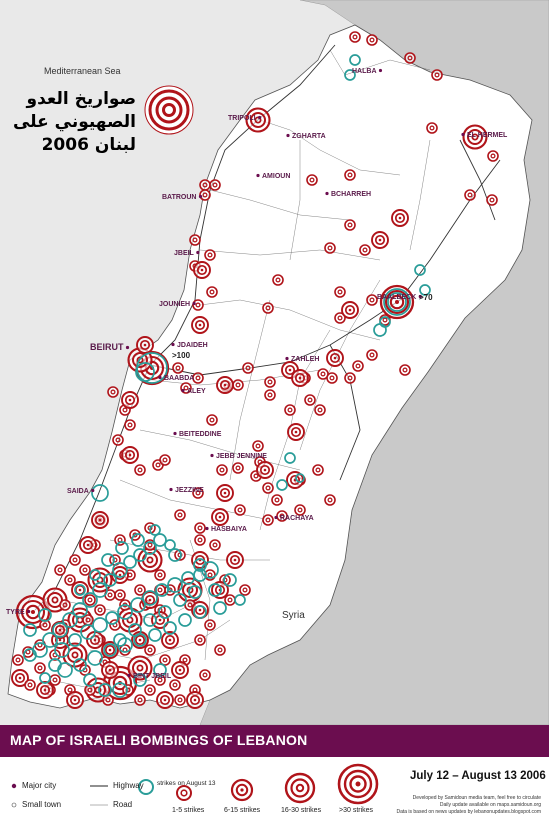 The width and height of the screenshot is (549, 822). What do you see at coordinates (186, 783) in the screenshot?
I see `legend-aug13-label: strikes on August 13` at bounding box center [186, 783].